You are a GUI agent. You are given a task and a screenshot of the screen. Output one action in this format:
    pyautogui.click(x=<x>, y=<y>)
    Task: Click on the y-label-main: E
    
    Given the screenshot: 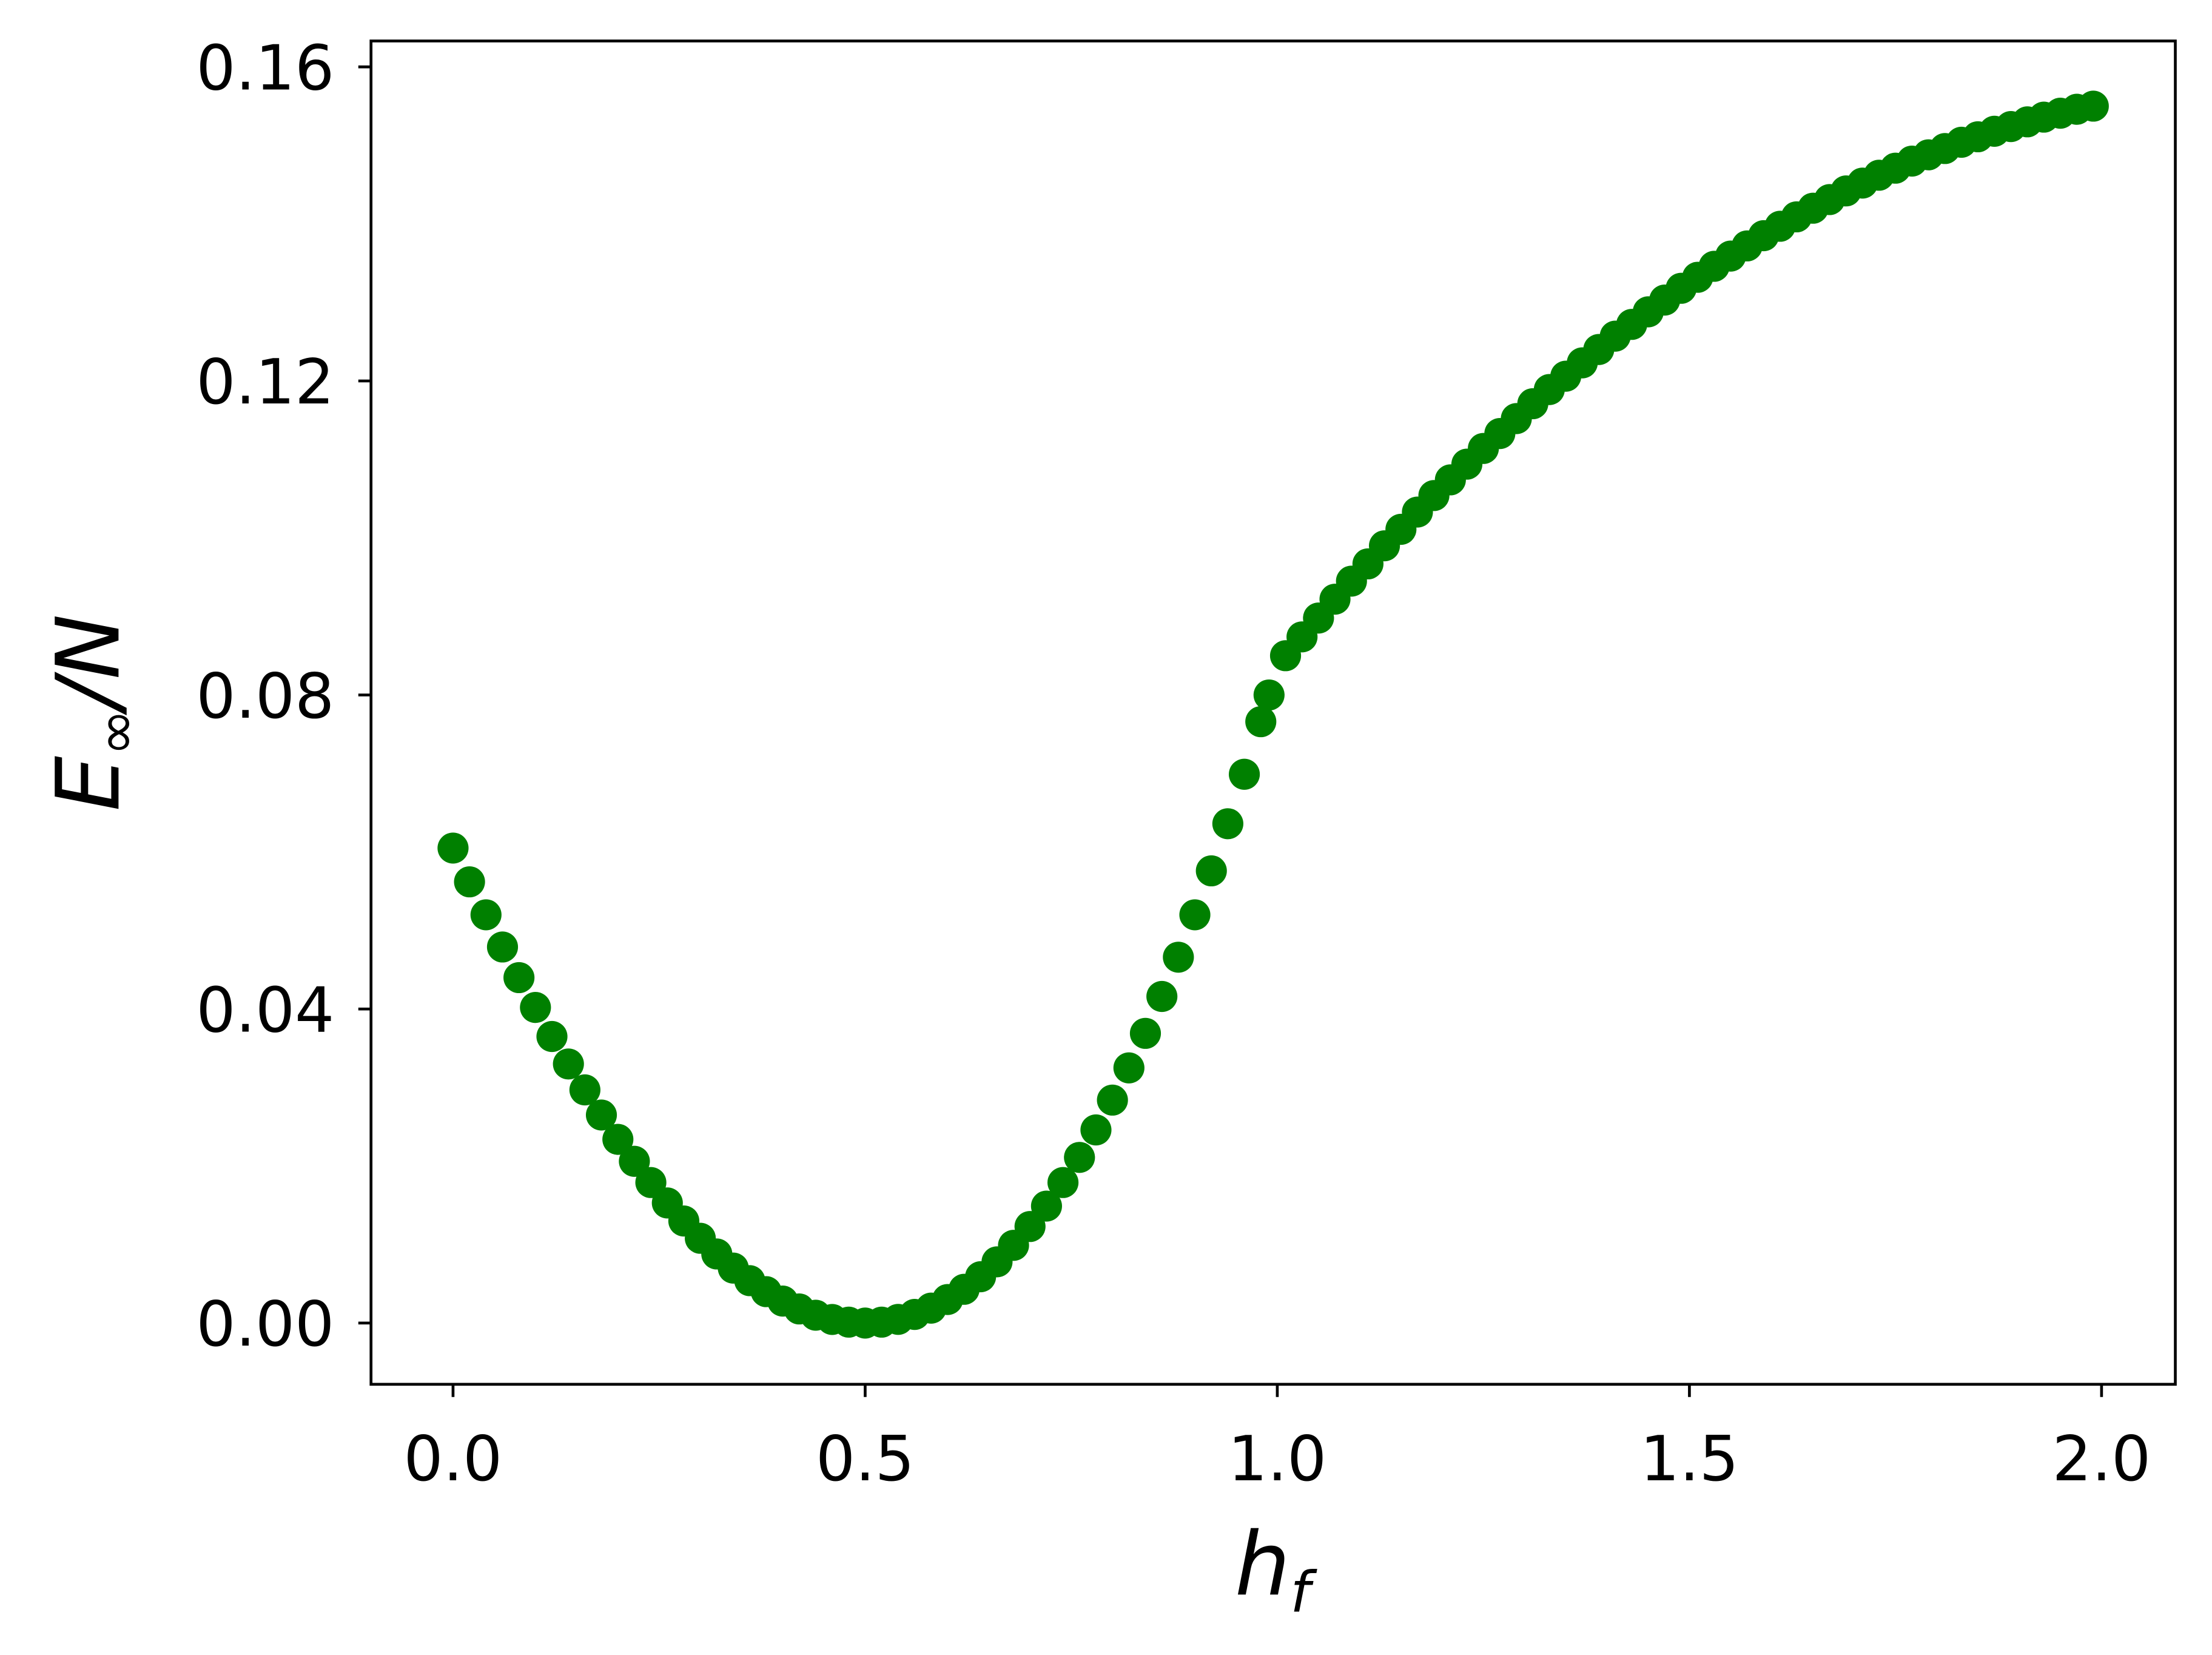 What is the action you would take?
    pyautogui.click(x=89, y=783)
    